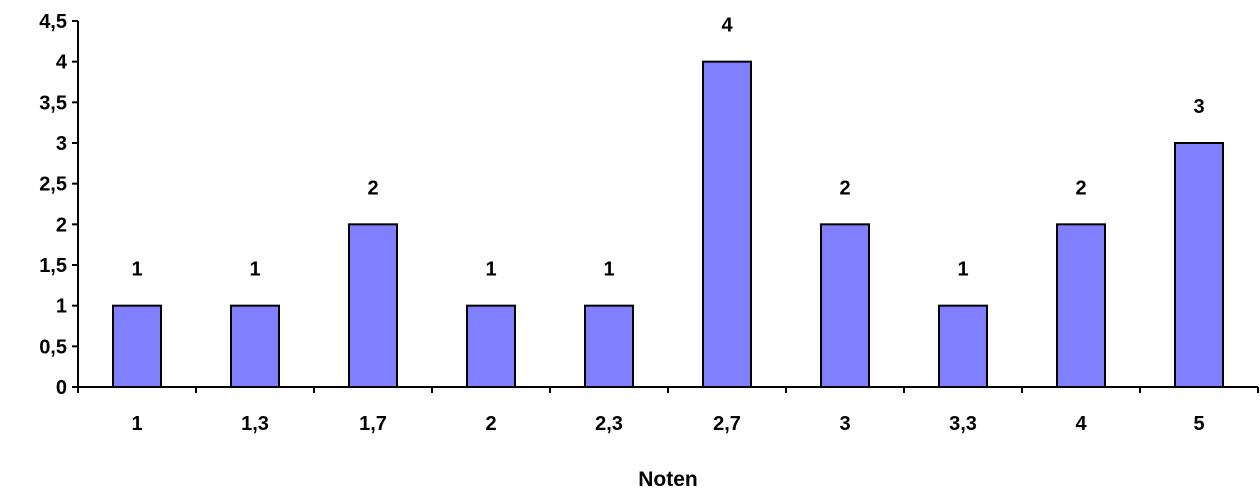  What do you see at coordinates (61, 144) in the screenshot?
I see `y-tick-label: 3` at bounding box center [61, 144].